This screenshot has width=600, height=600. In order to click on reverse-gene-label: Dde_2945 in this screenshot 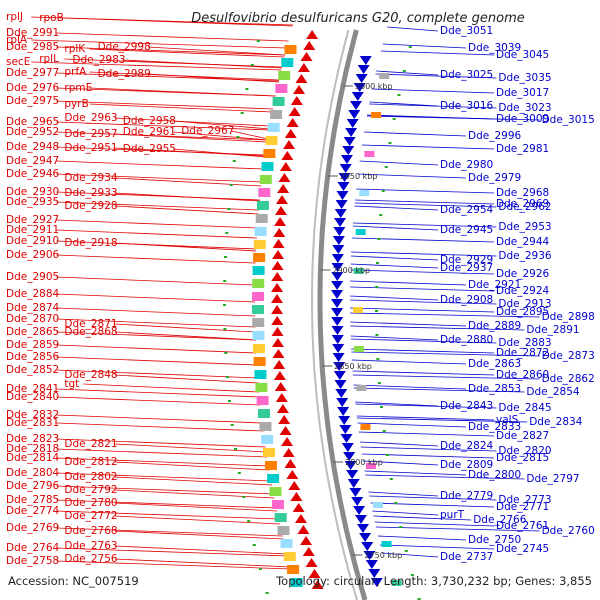, I will do `click(466, 230)`.